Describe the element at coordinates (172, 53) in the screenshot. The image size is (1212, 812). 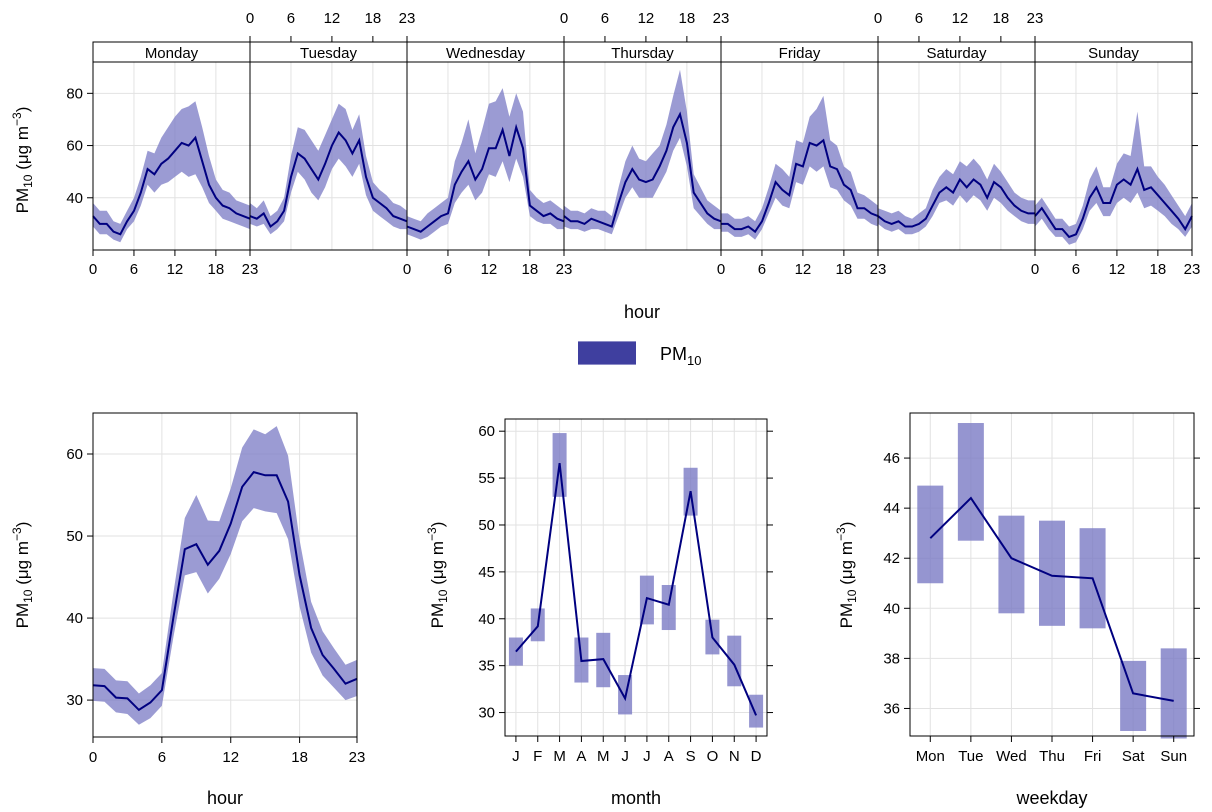
I see `strip-label-monday: Monday` at that location.